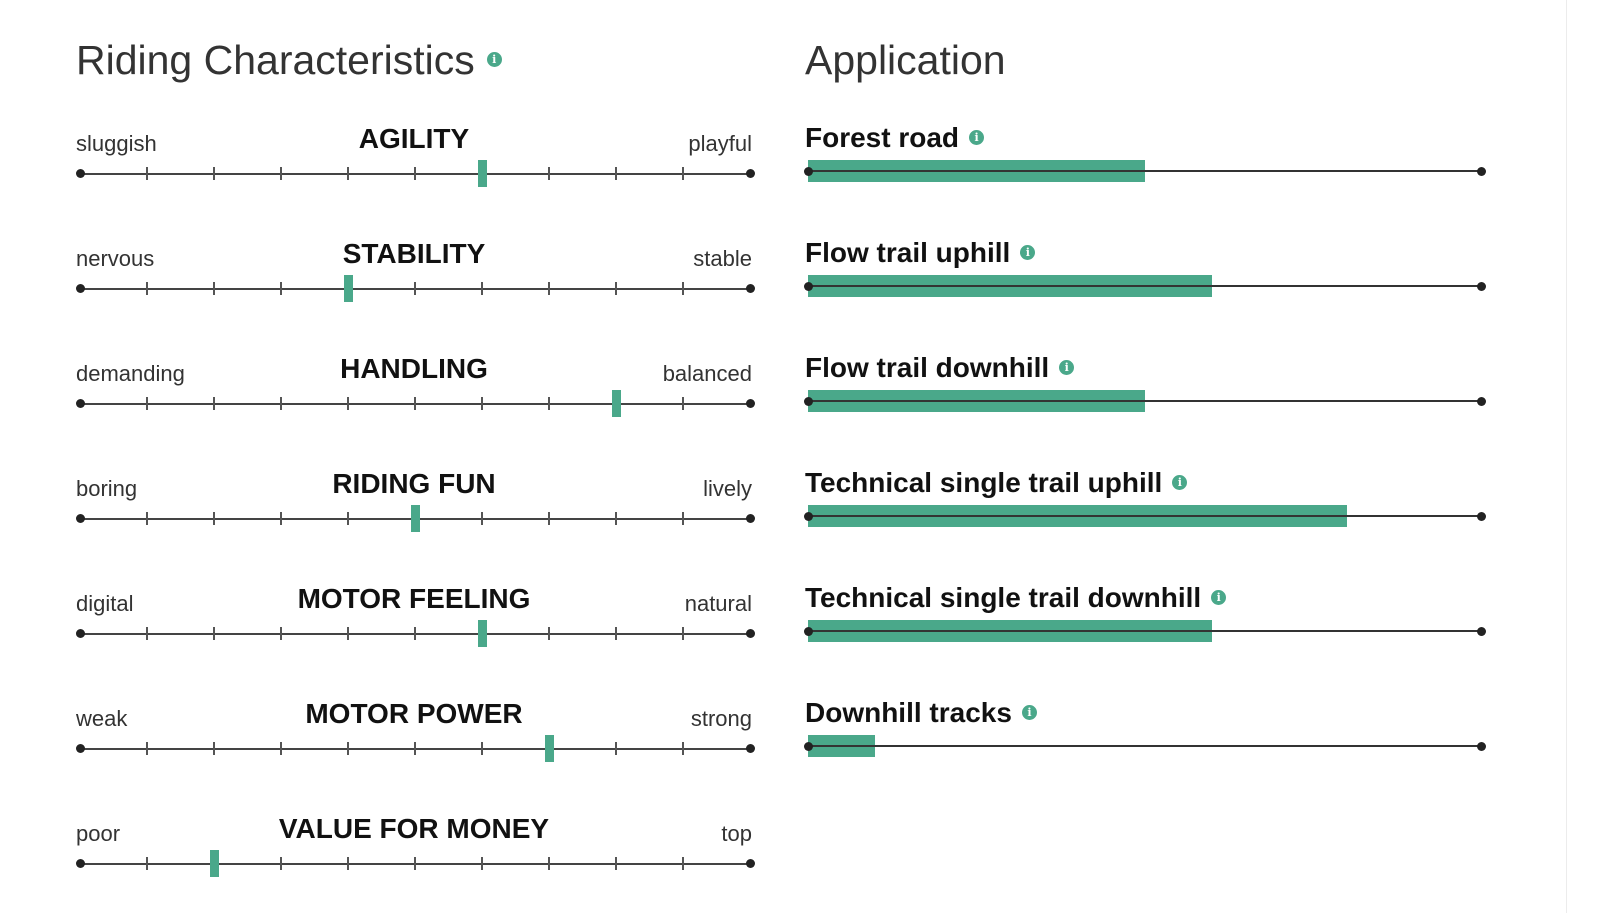 Image resolution: width=1600 pixels, height=913 pixels. I want to click on application-label-text: Forest road, so click(882, 137).